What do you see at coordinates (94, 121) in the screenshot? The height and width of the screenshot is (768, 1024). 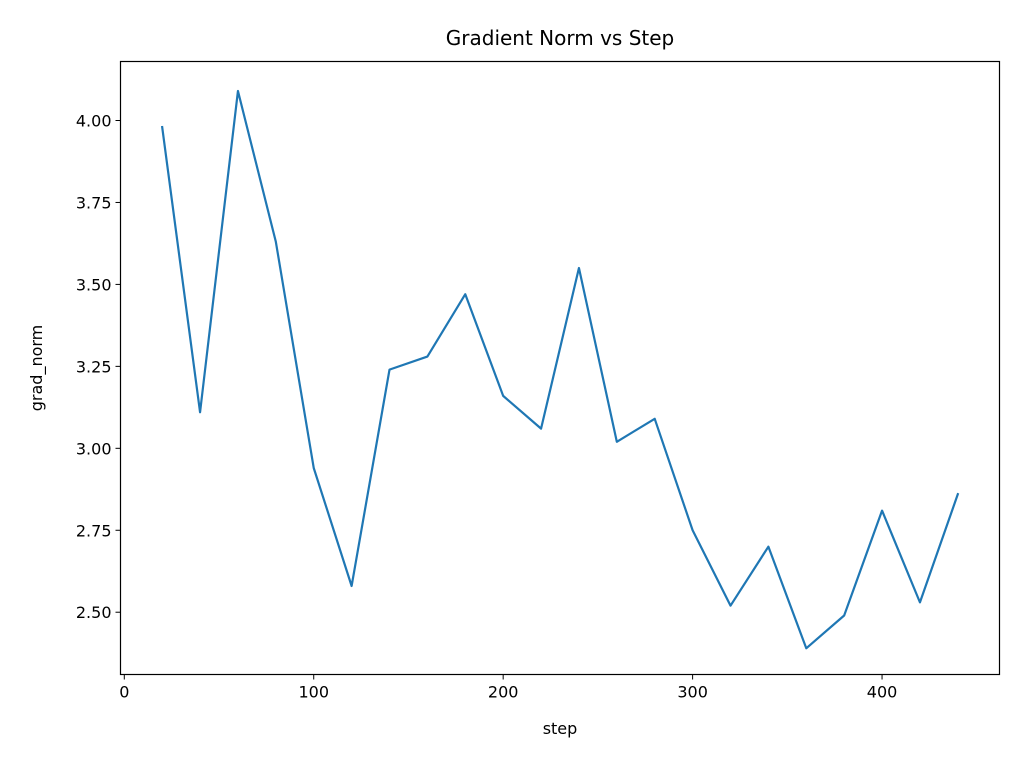 I see `y-tick-label: 4.00` at bounding box center [94, 121].